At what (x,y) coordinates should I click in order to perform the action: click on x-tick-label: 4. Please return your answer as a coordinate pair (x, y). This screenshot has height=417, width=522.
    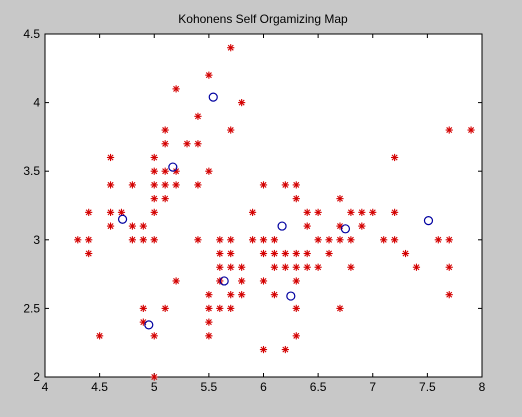
    Looking at the image, I should click on (45, 387).